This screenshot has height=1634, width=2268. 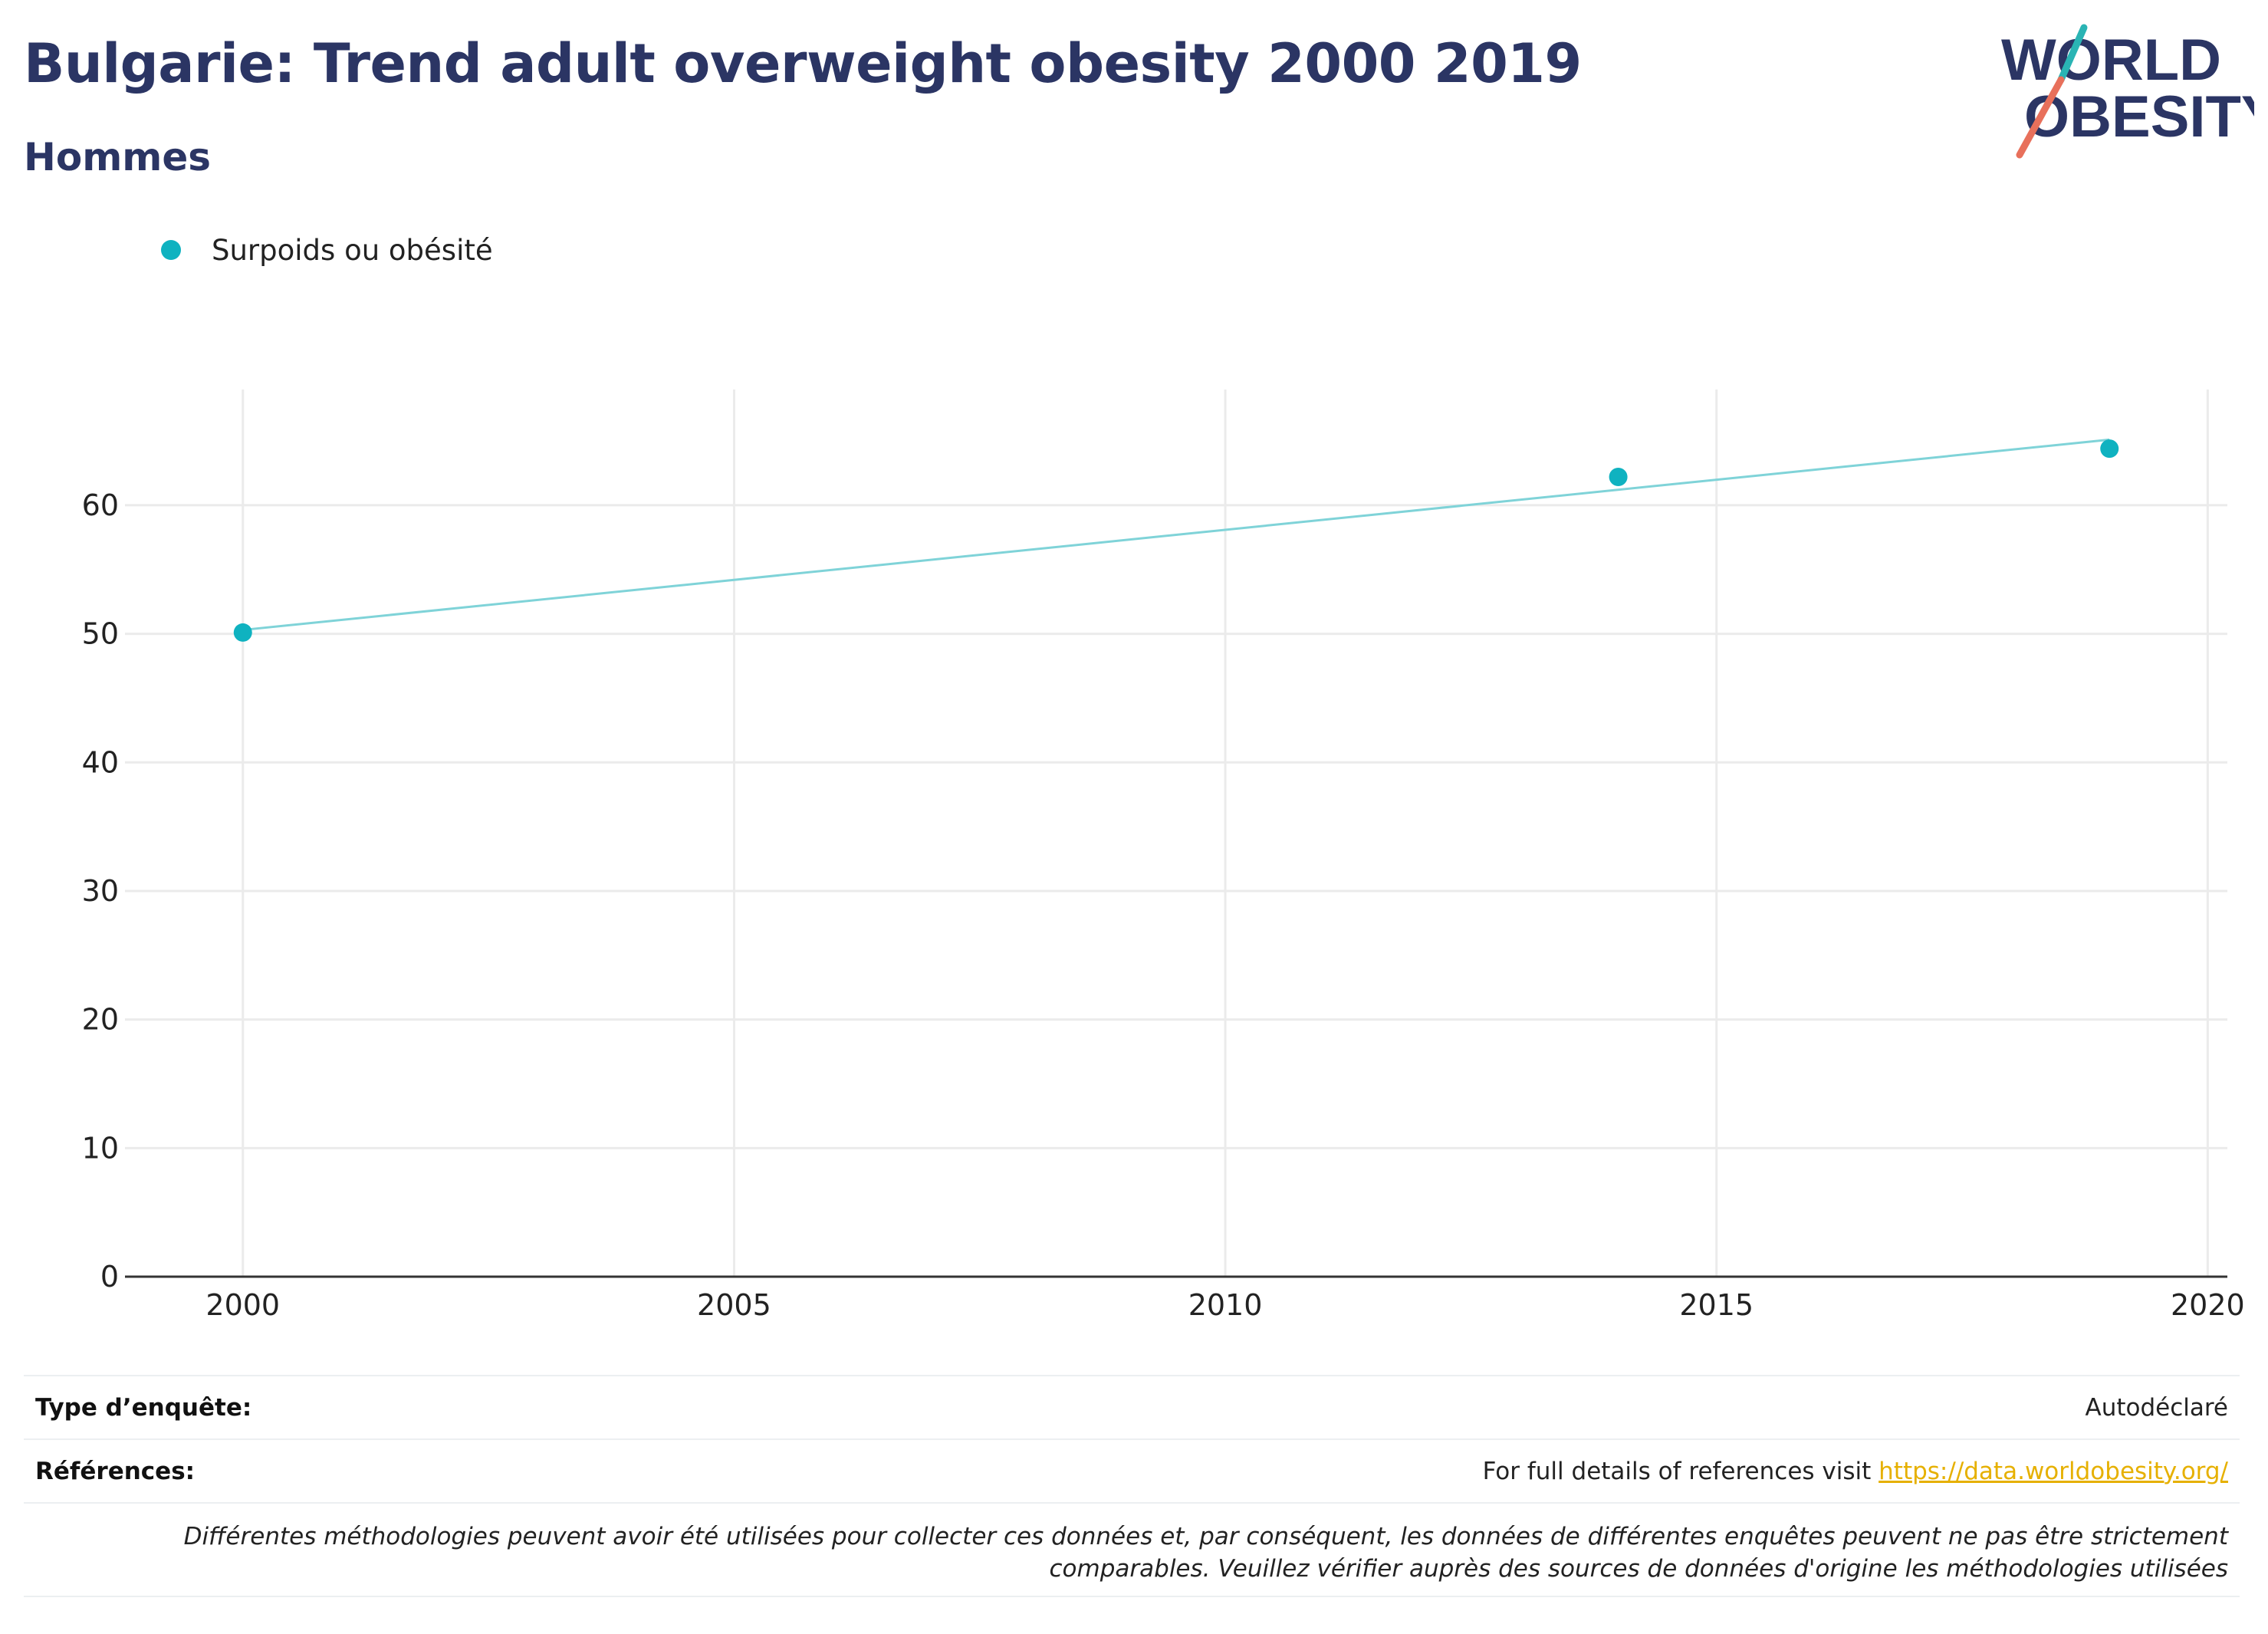 I want to click on y-axis-ticks: 0 10 20 30 40 50 60, so click(x=100, y=891).